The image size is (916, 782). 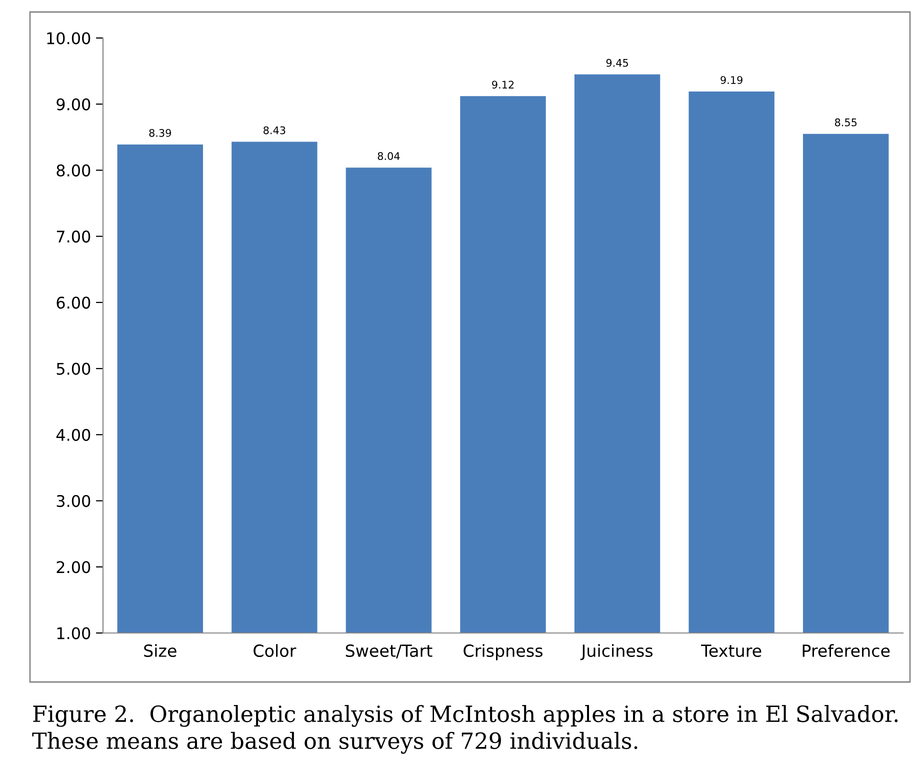 I want to click on x-tick-label: Color, so click(x=275, y=651).